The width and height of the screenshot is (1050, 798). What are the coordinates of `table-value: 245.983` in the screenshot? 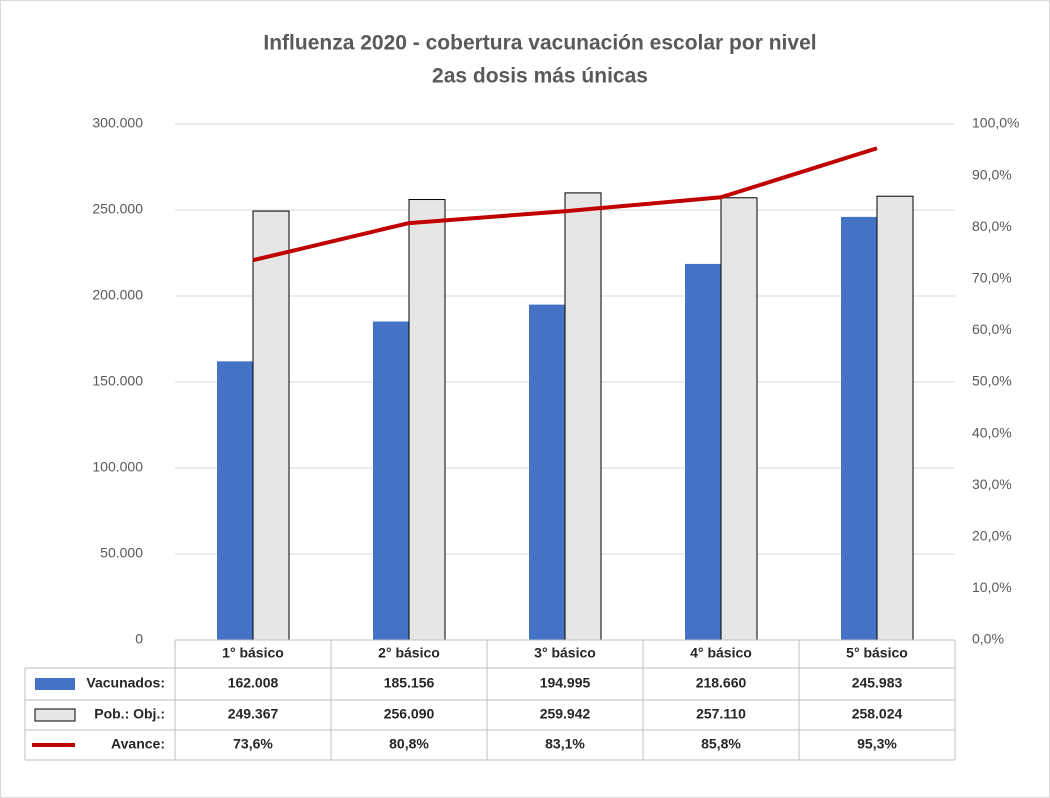 It's located at (877, 683).